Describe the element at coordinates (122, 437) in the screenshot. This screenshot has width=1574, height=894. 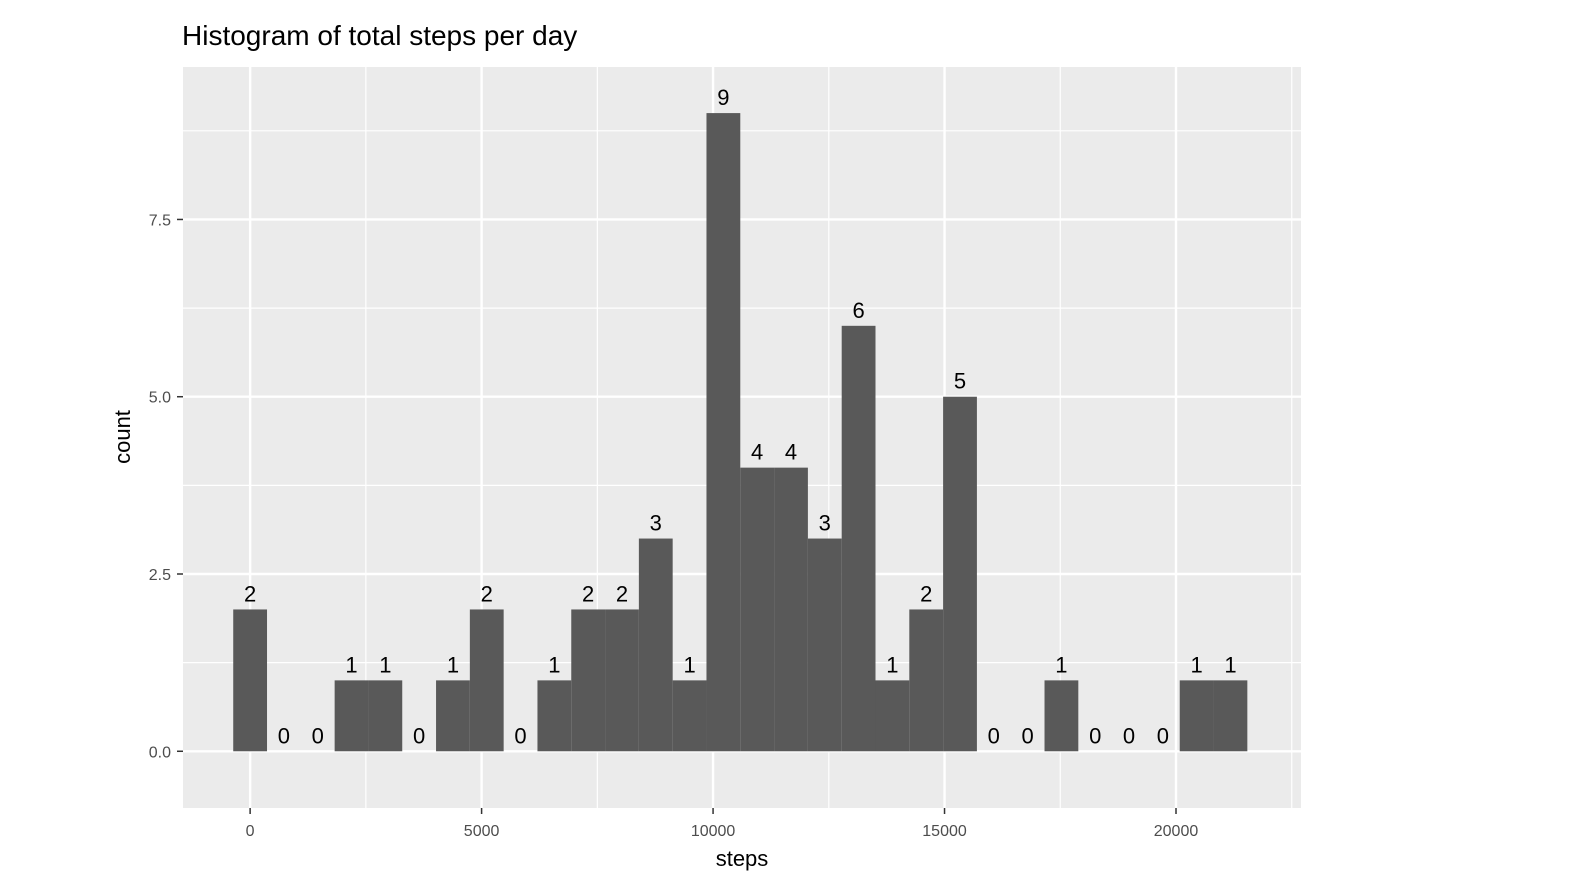
I see `y-axis-title: count` at that location.